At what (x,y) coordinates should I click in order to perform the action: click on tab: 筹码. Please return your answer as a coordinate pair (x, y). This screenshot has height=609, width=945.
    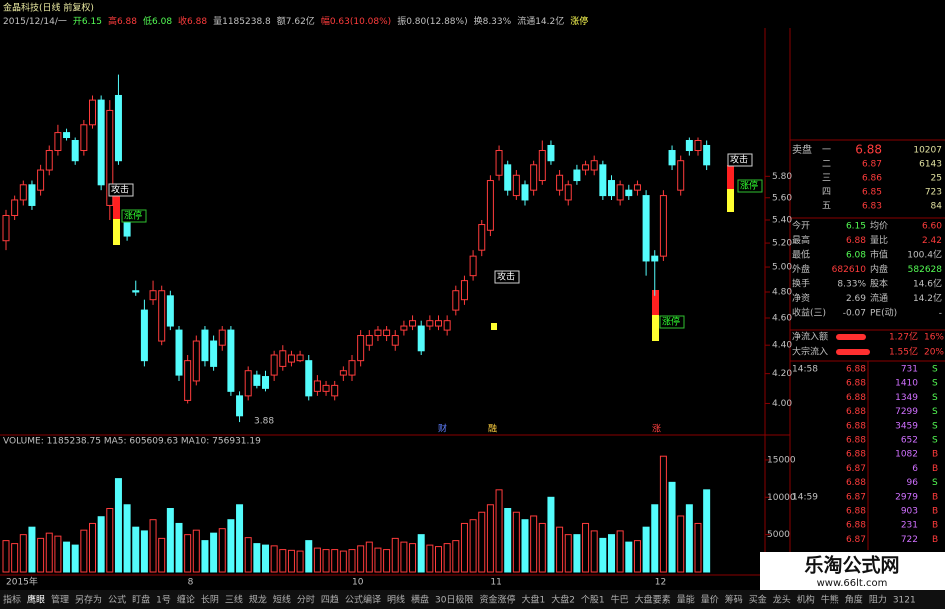
    Looking at the image, I should click on (734, 600).